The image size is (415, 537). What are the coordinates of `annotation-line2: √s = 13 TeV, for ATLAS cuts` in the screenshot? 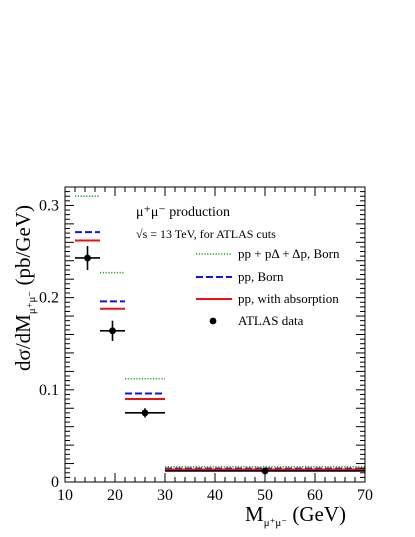 It's located at (206, 234).